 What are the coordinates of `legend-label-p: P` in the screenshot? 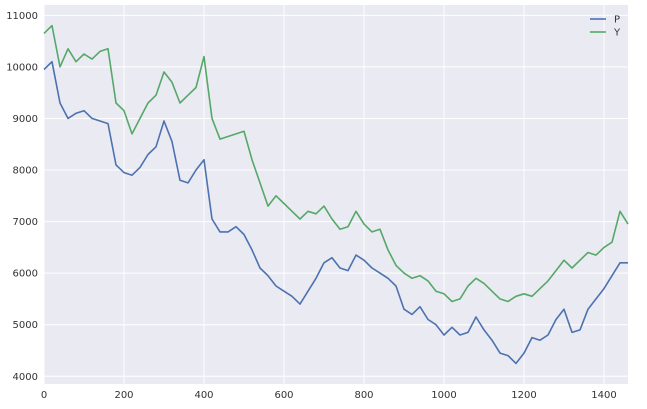 It's located at (617, 20).